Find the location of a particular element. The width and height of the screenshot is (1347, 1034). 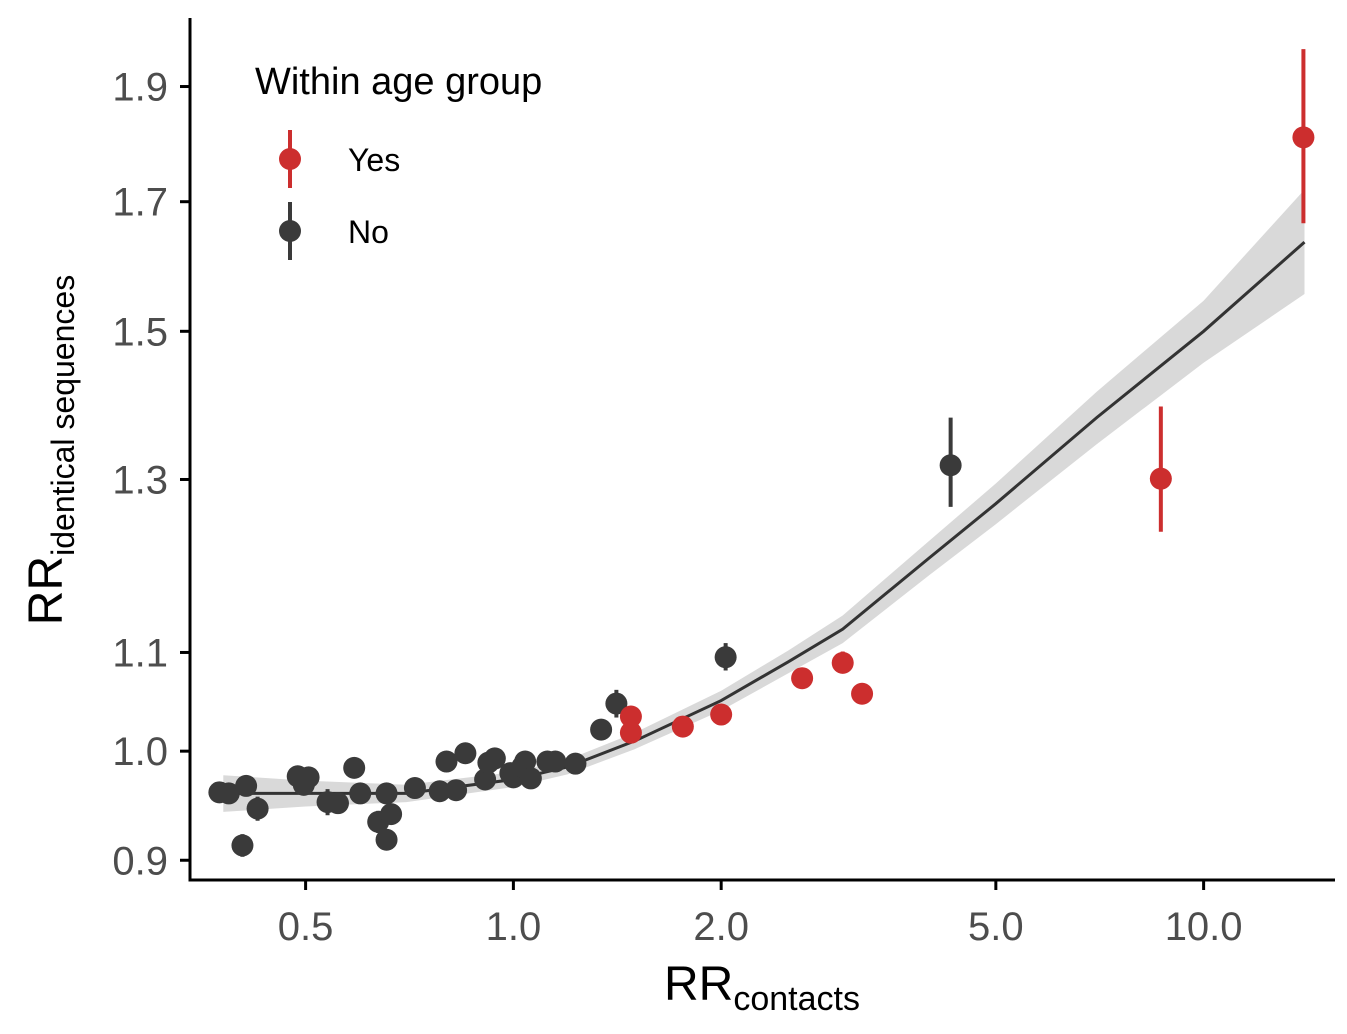

y-tick-label: 1.5 is located at coordinates (140, 332).